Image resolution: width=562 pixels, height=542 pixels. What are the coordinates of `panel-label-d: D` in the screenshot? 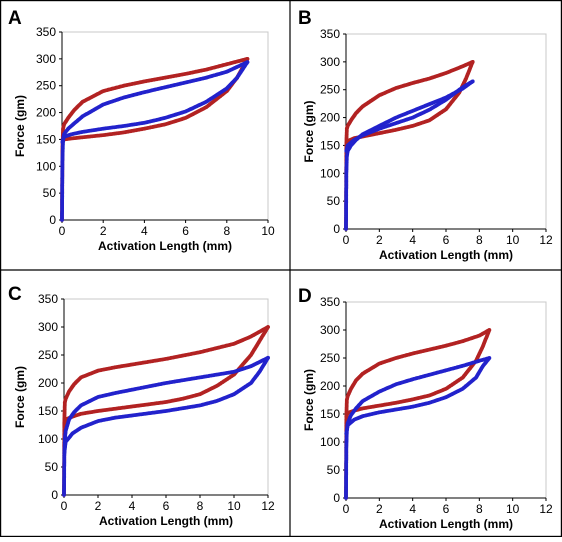 It's located at (305, 296).